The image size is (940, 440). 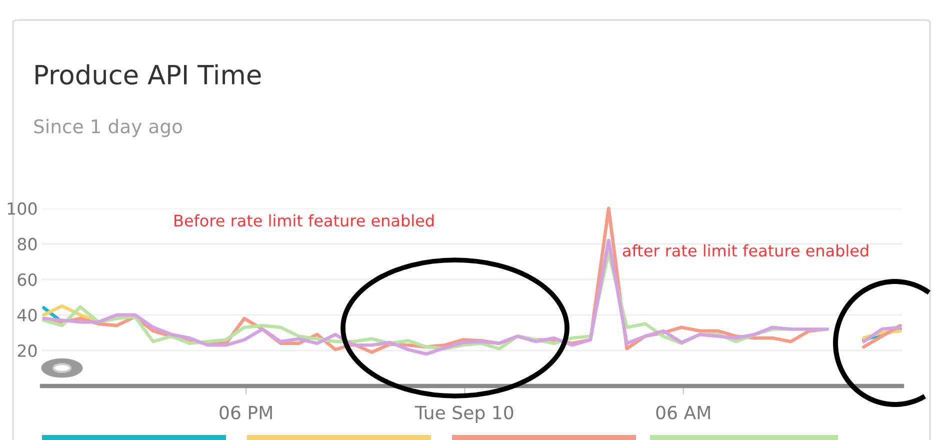 What do you see at coordinates (27, 351) in the screenshot?
I see `y-tick-label: 20` at bounding box center [27, 351].